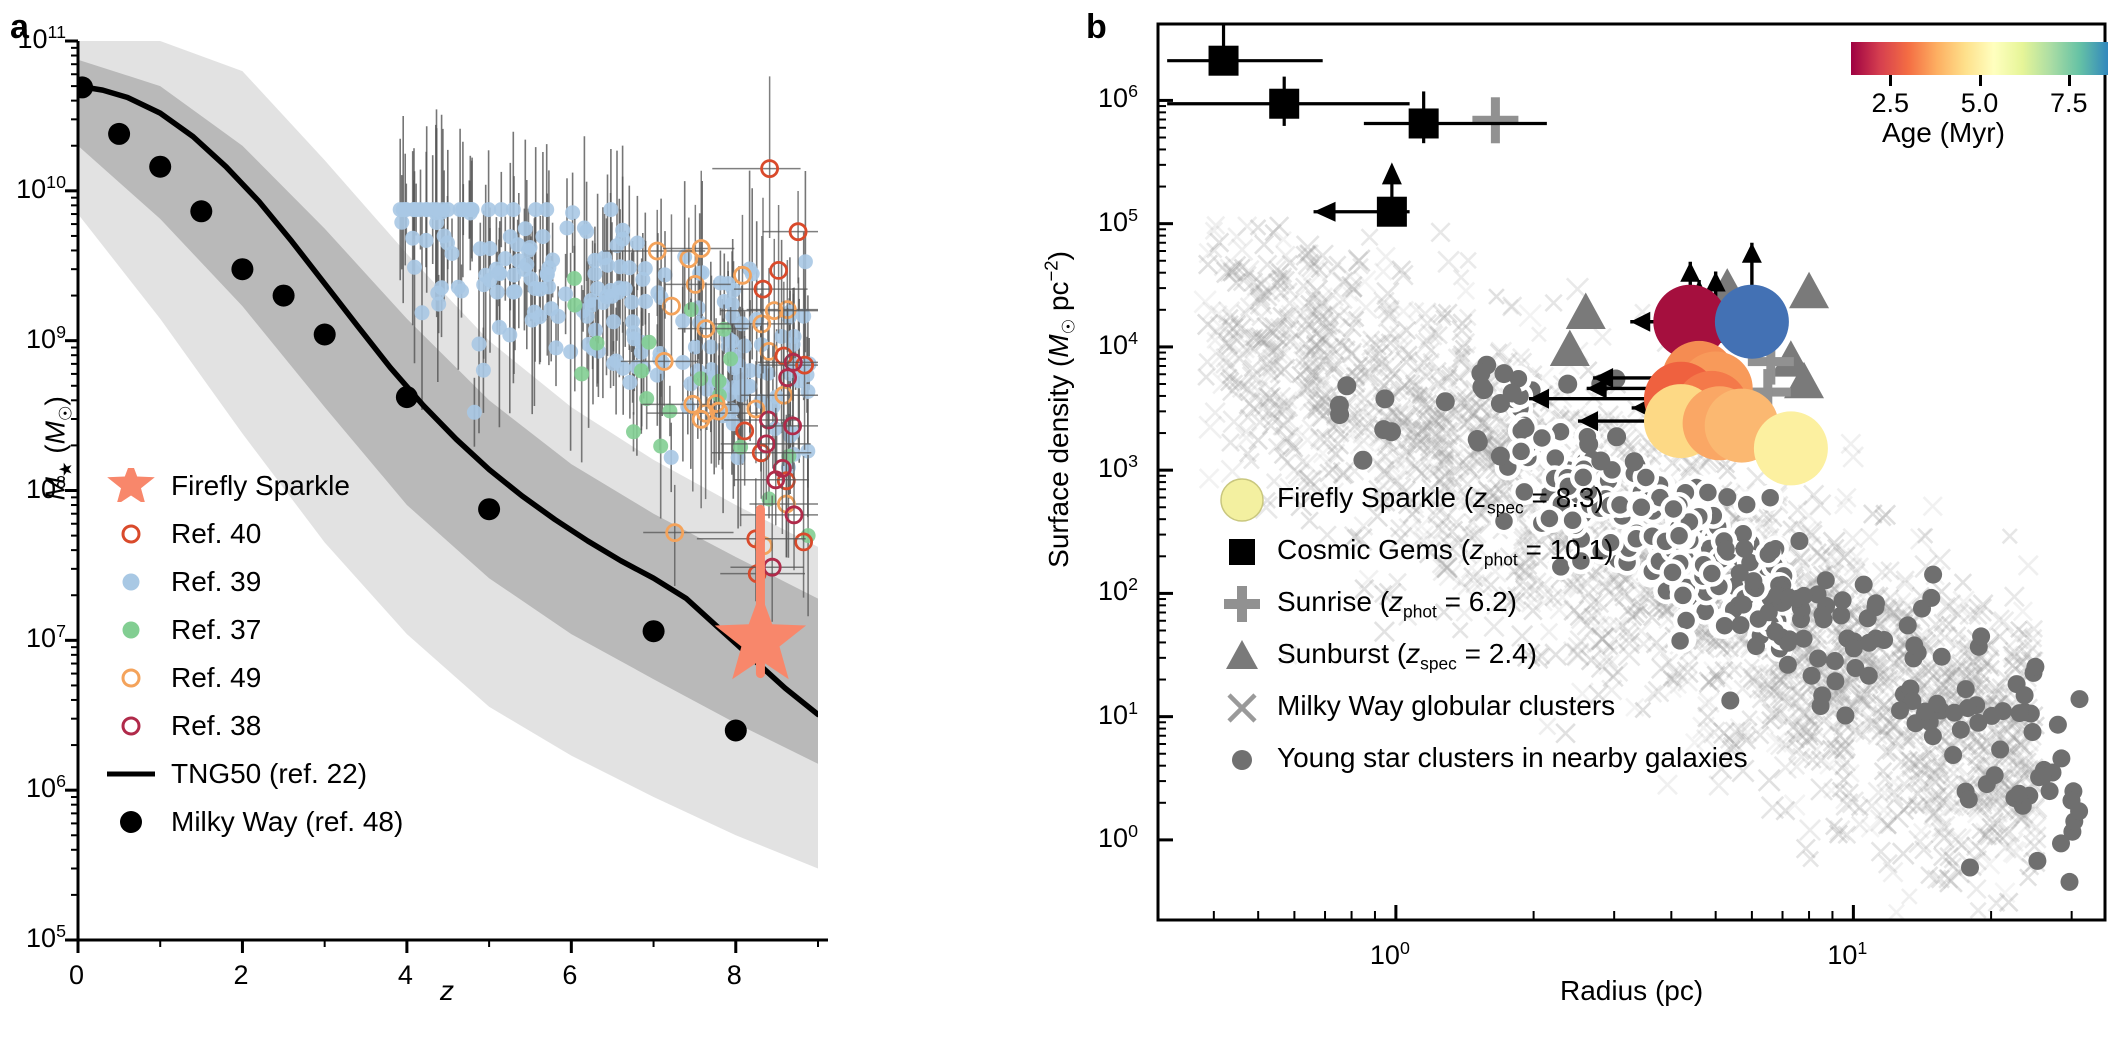 This screenshot has height=1037, width=2121. I want to click on panel-a-xtick-0: 0, so click(77, 975).